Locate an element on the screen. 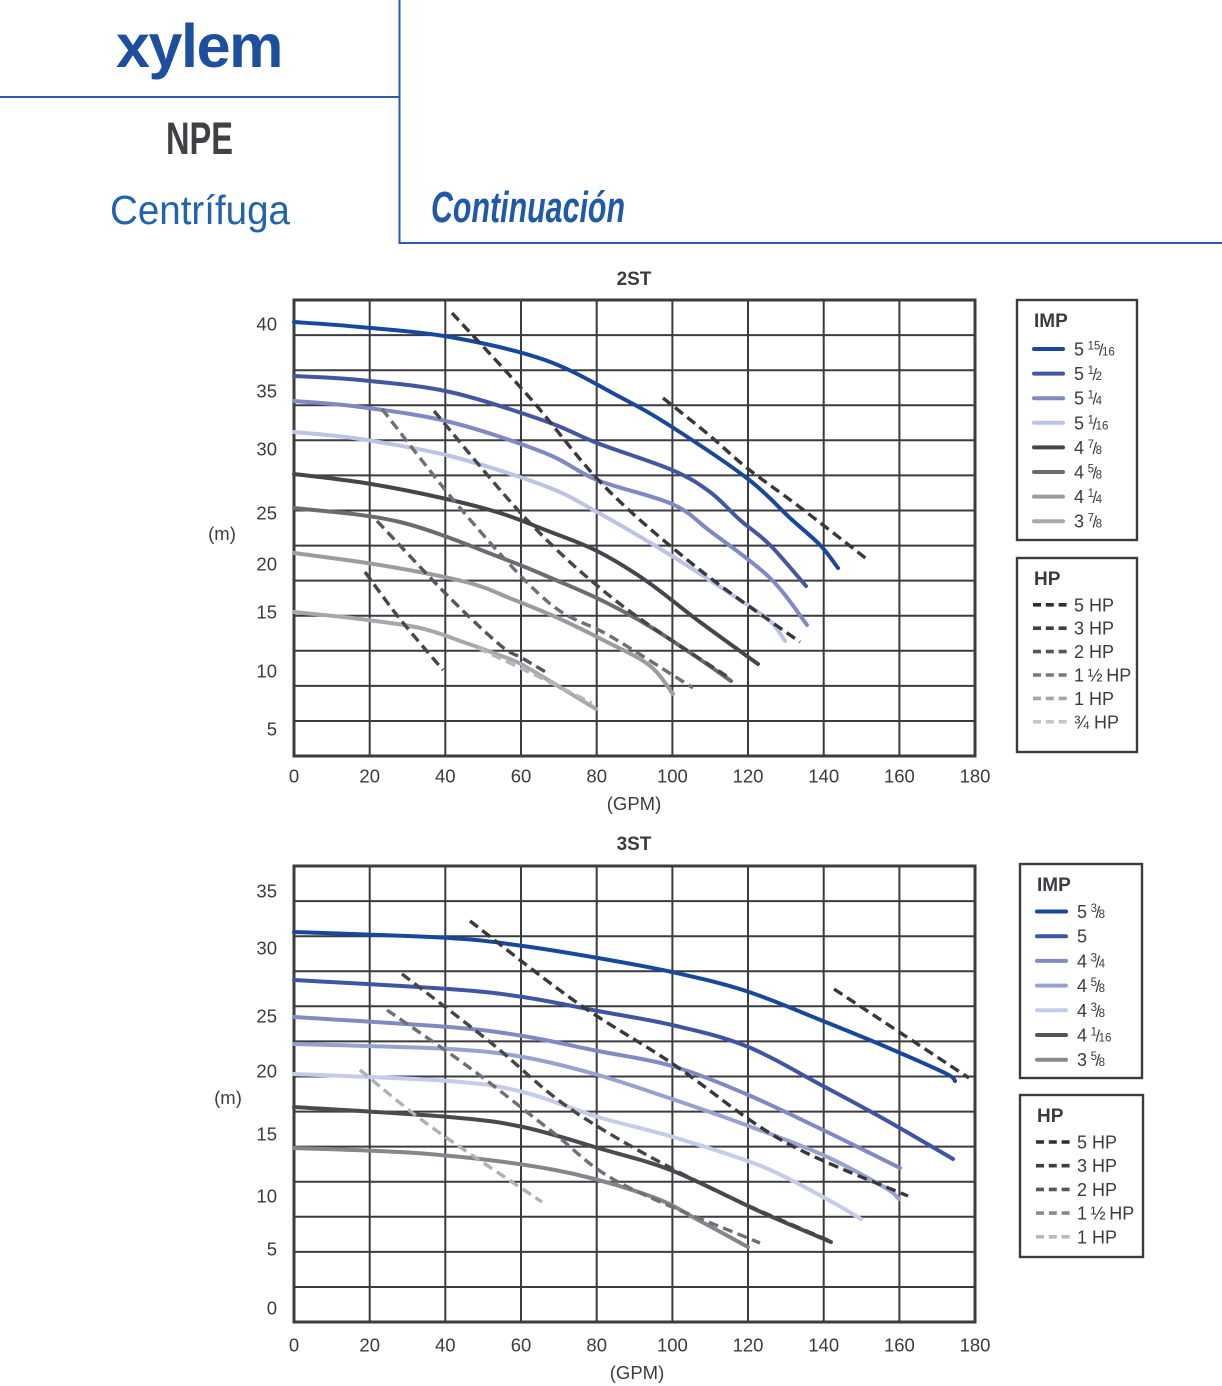 The height and width of the screenshot is (1386, 1222). svg-text: 4 1/4 is located at coordinates (1088, 497).